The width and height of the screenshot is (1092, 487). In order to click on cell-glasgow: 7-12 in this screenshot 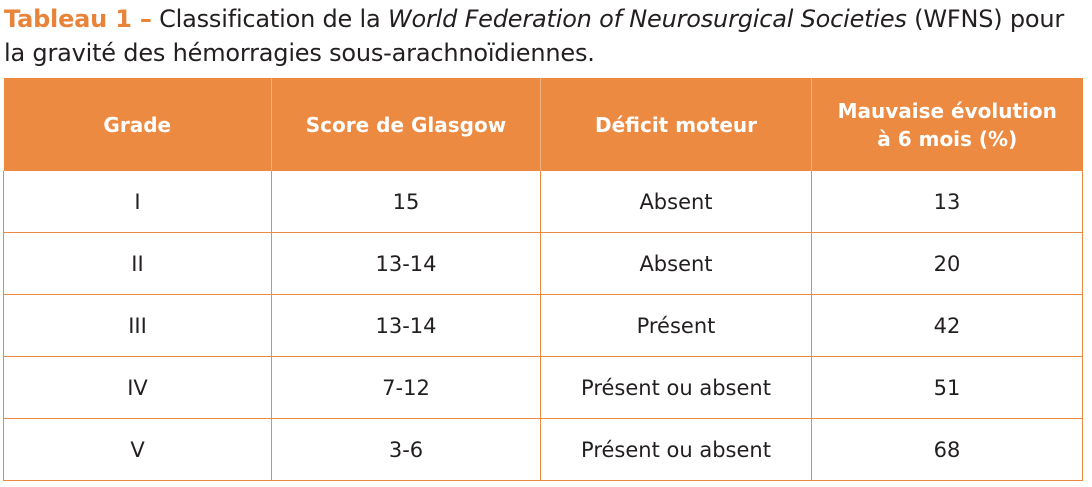, I will do `click(406, 387)`.